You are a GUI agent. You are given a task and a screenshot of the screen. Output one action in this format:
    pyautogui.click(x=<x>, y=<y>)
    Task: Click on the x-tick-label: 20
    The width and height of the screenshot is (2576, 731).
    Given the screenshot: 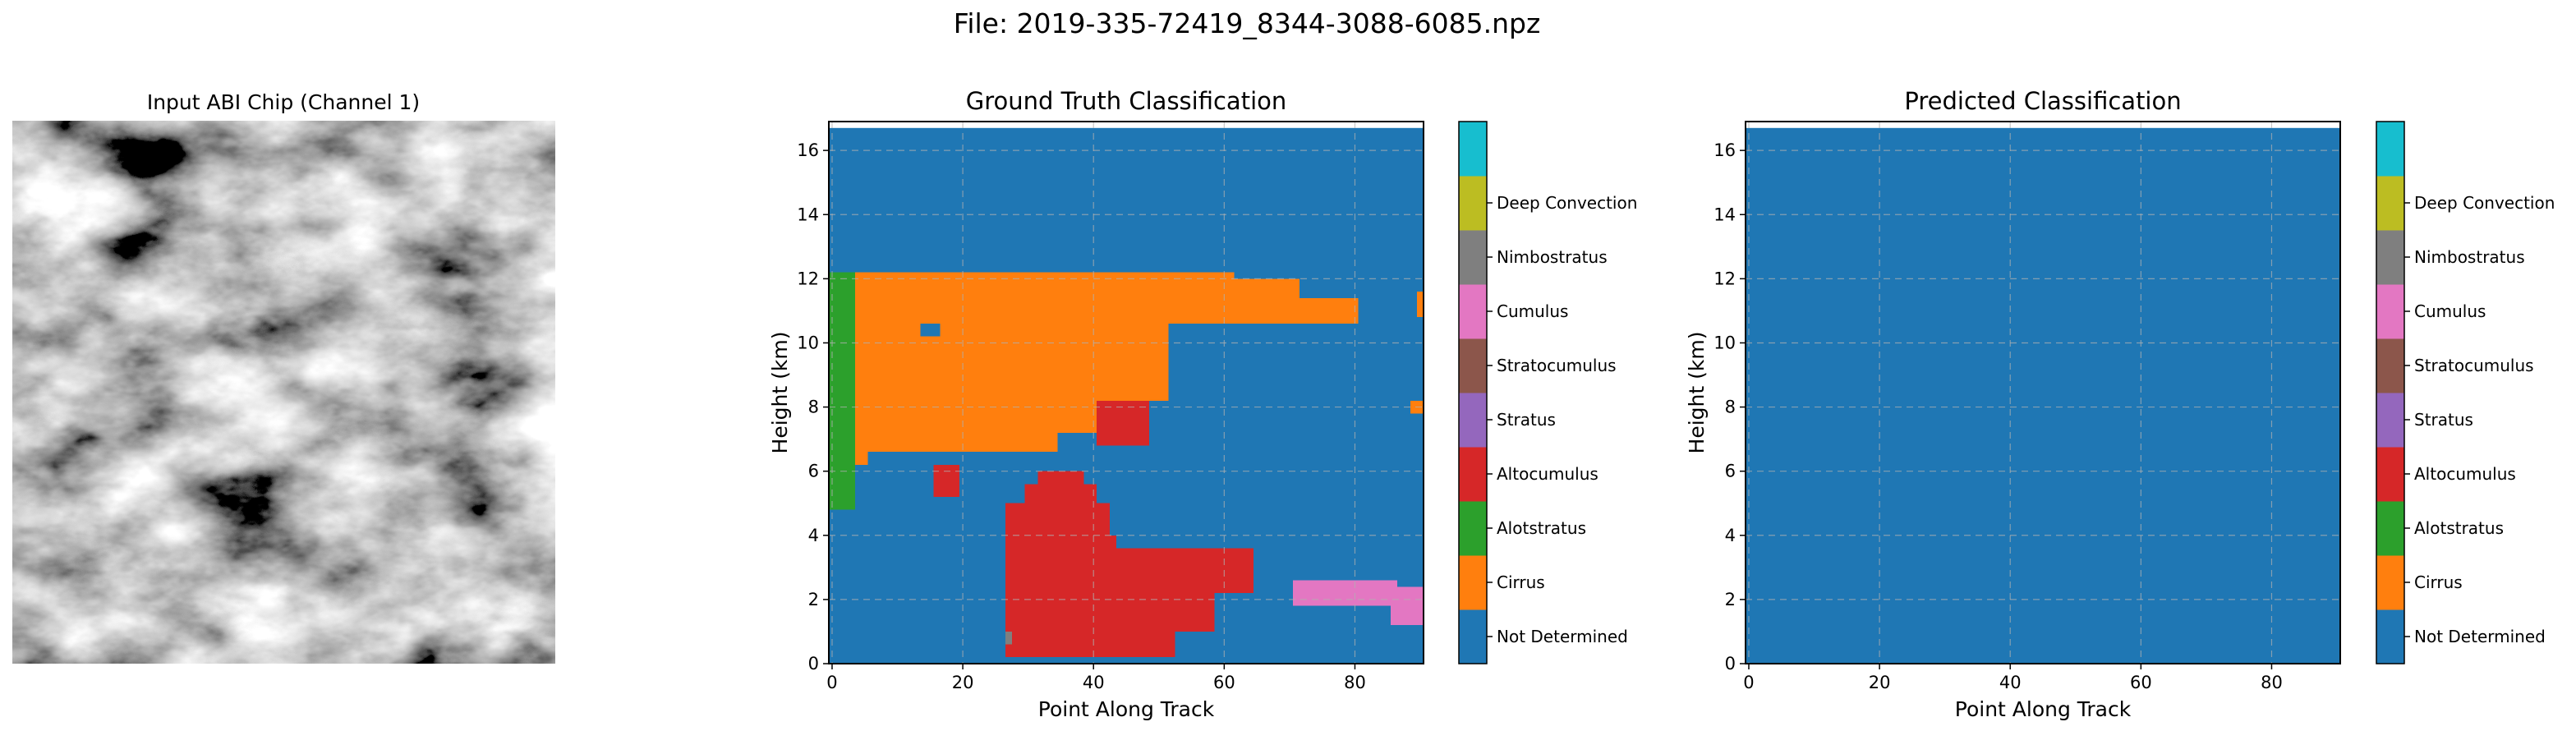 What is the action you would take?
    pyautogui.click(x=963, y=682)
    